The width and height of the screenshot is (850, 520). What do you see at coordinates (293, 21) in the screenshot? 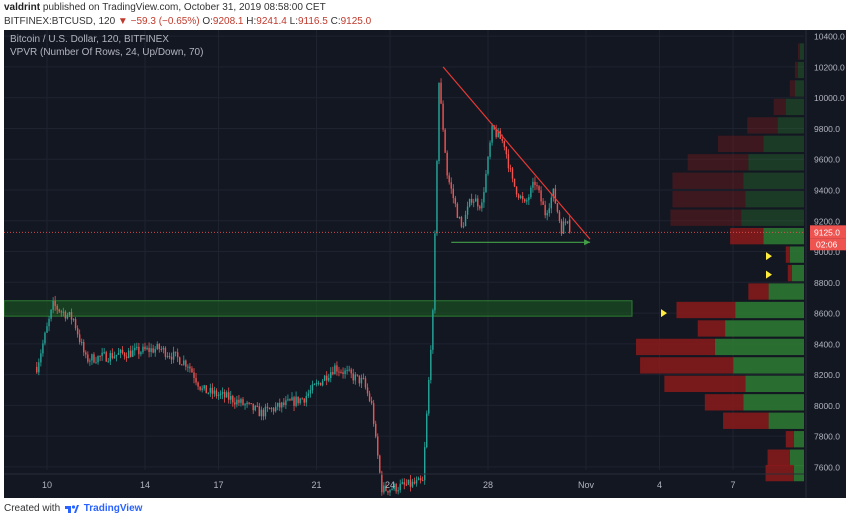
I see `low-label: L:` at bounding box center [293, 21].